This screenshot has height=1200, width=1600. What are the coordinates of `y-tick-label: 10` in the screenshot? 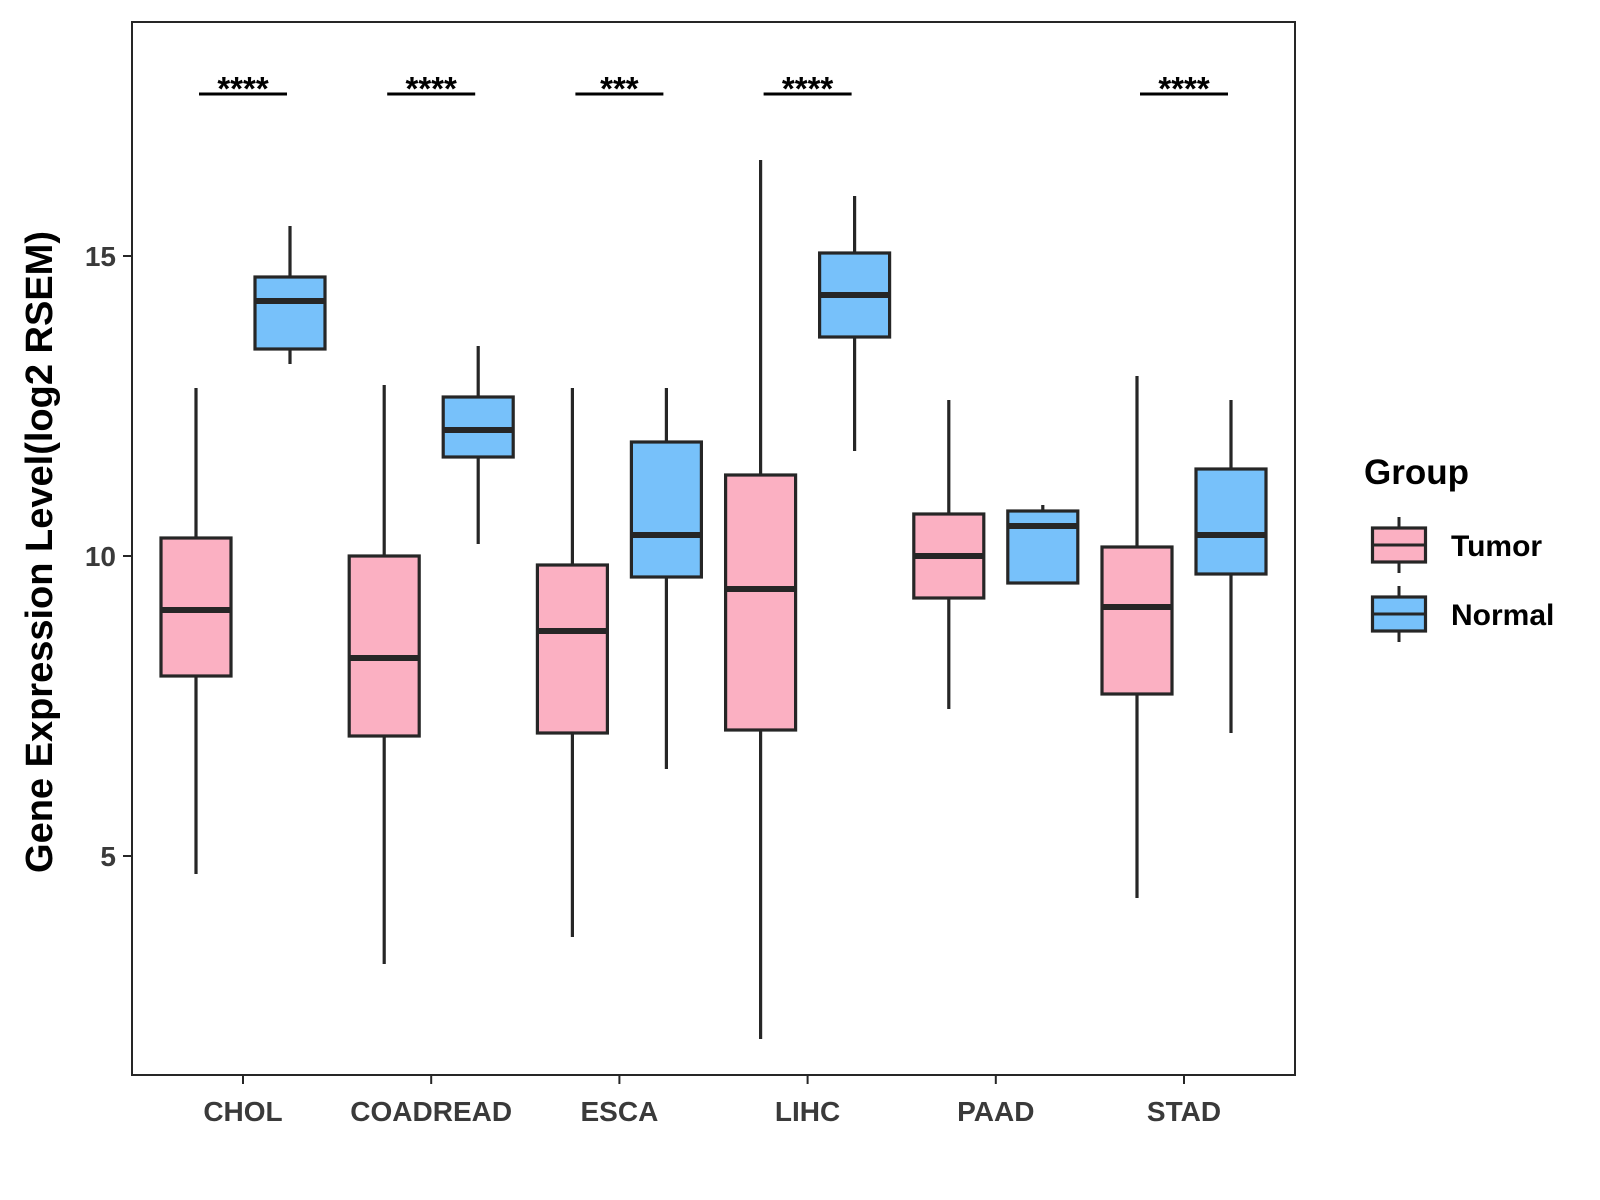 It's located at (100, 556).